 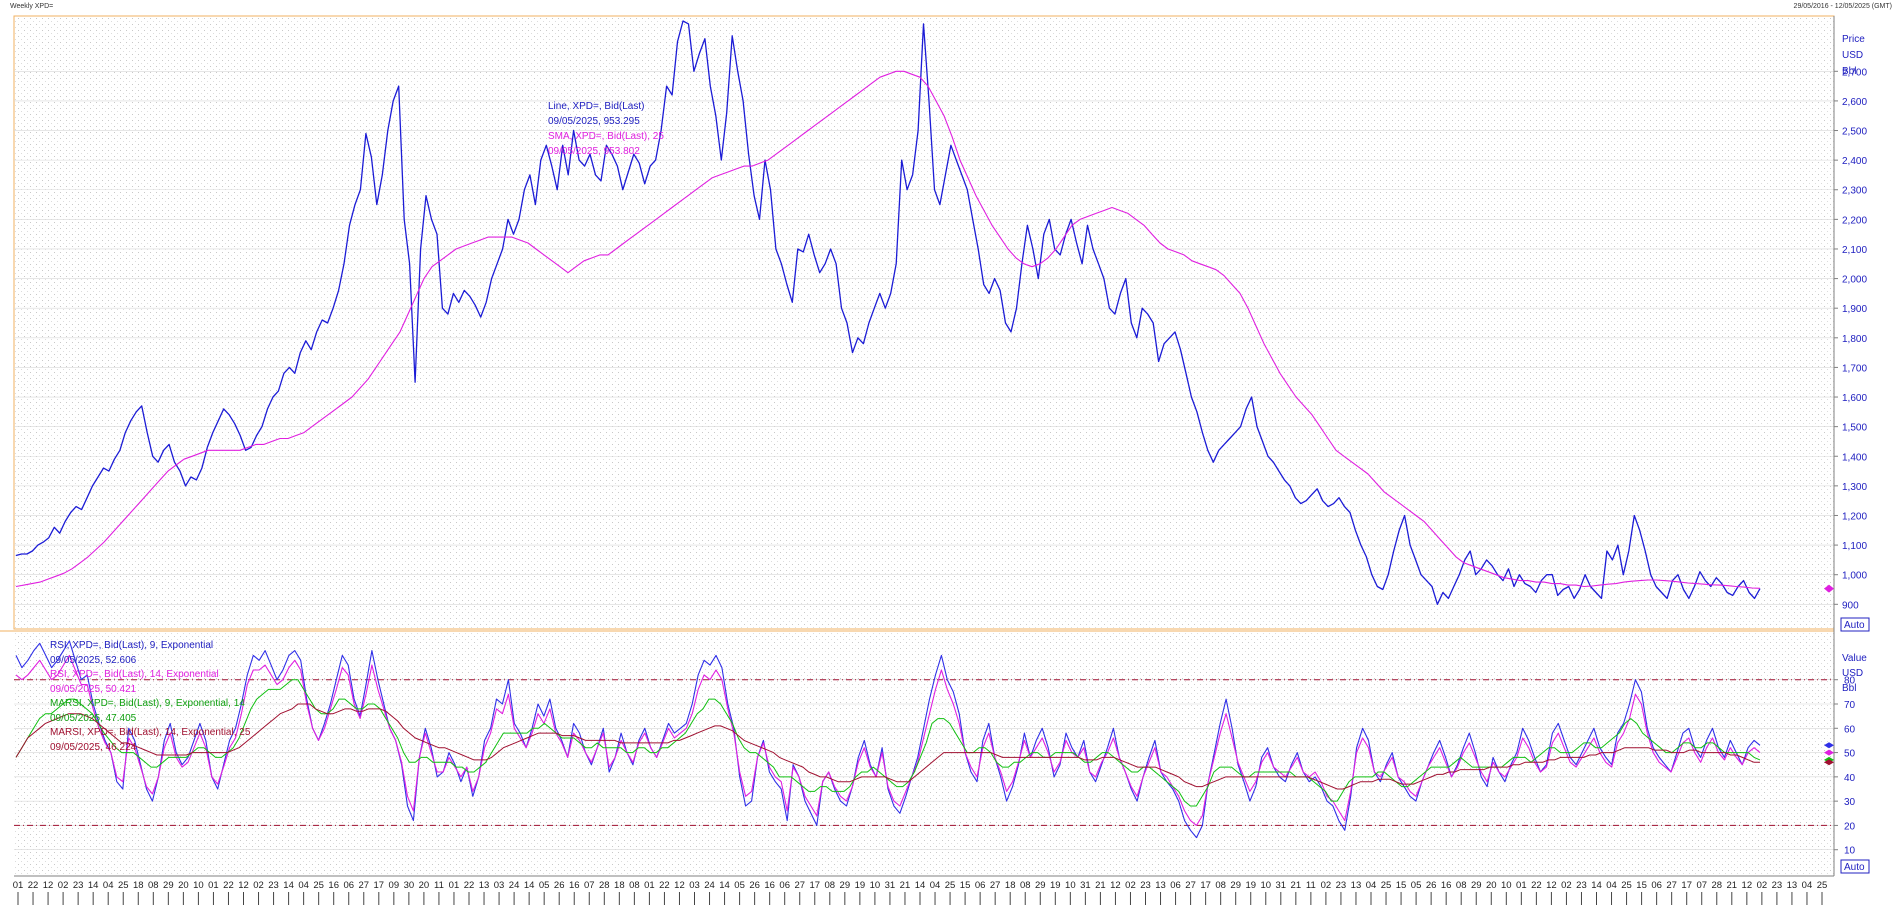 I want to click on price-axis-header-1: USD, so click(x=1852, y=55).